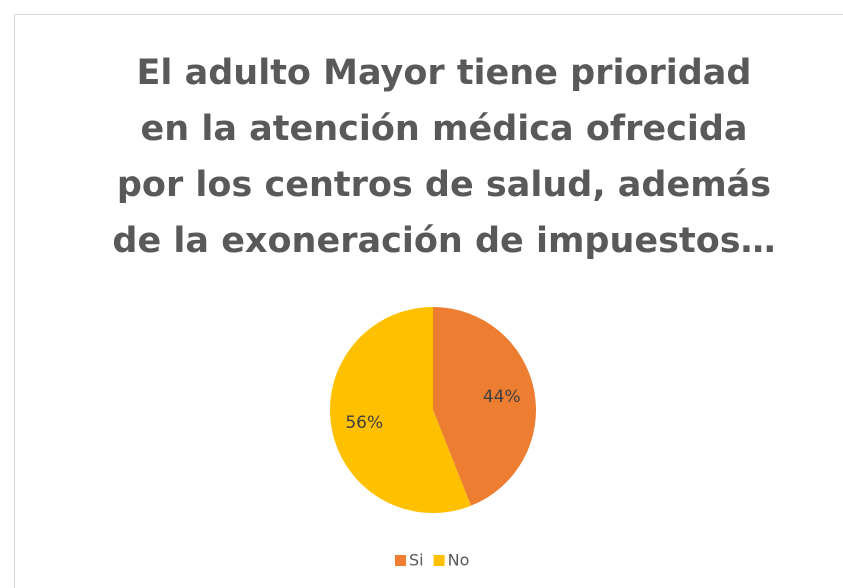 This screenshot has height=588, width=843. Describe the element at coordinates (364, 423) in the screenshot. I see `data-label: 56%` at that location.